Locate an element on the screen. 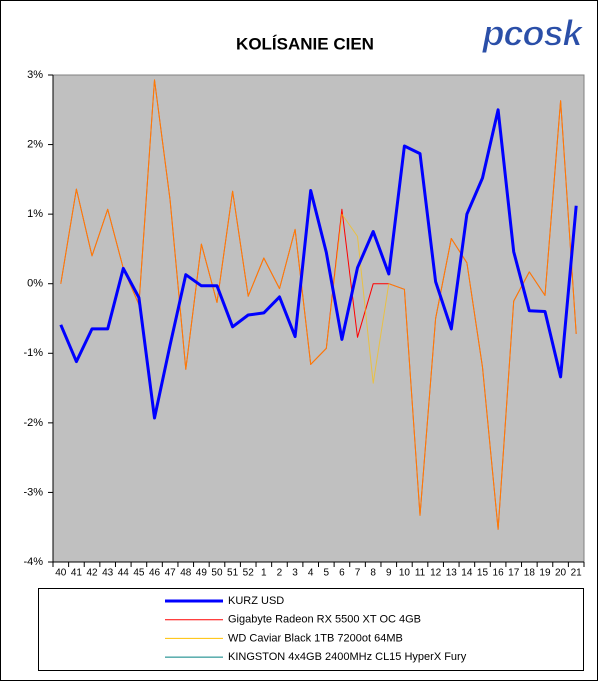  x-tick-label: 18 is located at coordinates (530, 573).